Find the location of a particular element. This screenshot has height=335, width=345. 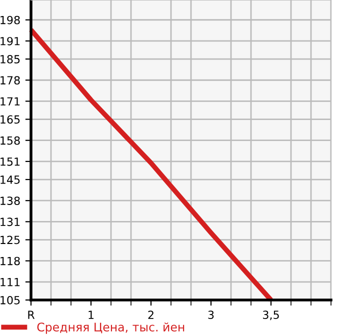

y-tick-label: 151 is located at coordinates (10, 162).